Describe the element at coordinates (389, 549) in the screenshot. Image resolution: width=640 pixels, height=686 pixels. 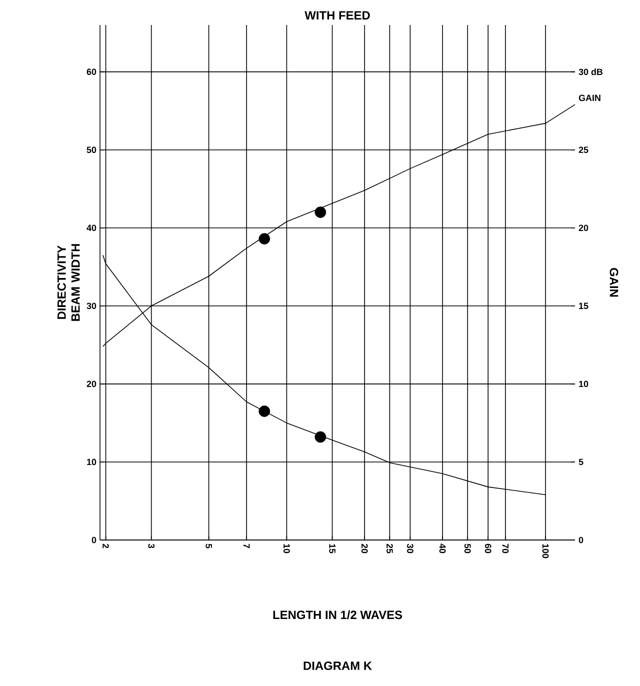
I see `x-tick-label: 25` at that location.